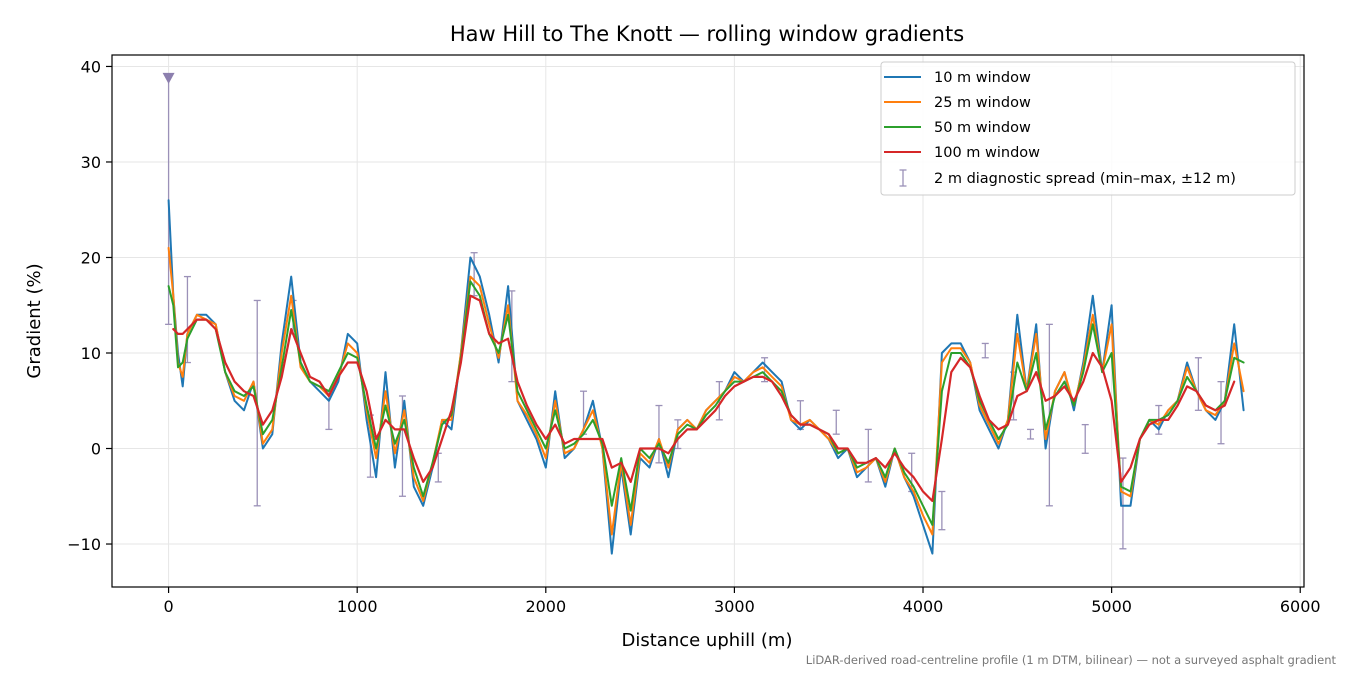 This screenshot has width=1350, height=675. What do you see at coordinates (357, 606) in the screenshot?
I see `x-tick-label: 1000` at bounding box center [357, 606].